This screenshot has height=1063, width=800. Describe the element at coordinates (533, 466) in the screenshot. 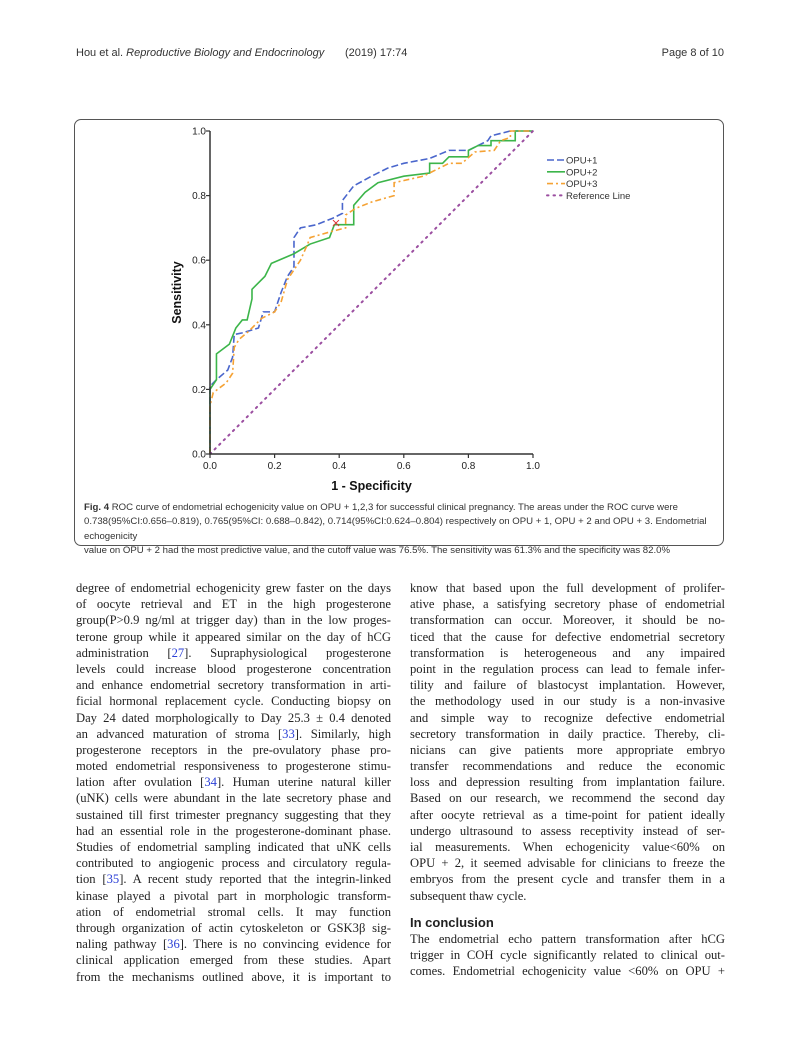

I see `x-tick-label: 1.0` at that location.